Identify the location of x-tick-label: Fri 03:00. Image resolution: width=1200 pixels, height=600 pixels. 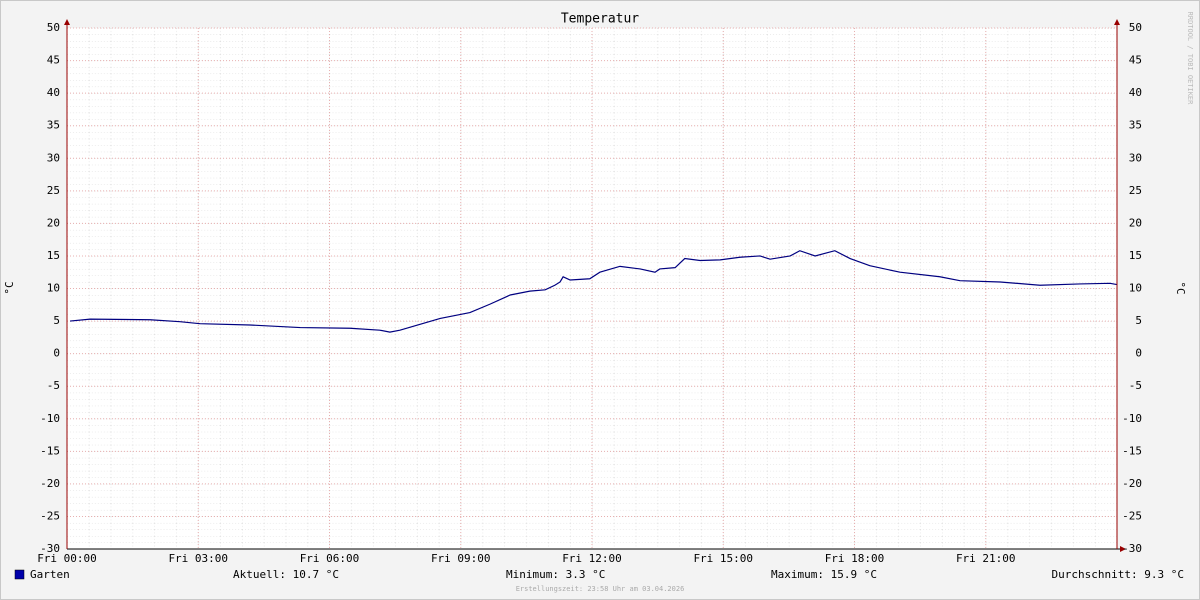
(198, 558).